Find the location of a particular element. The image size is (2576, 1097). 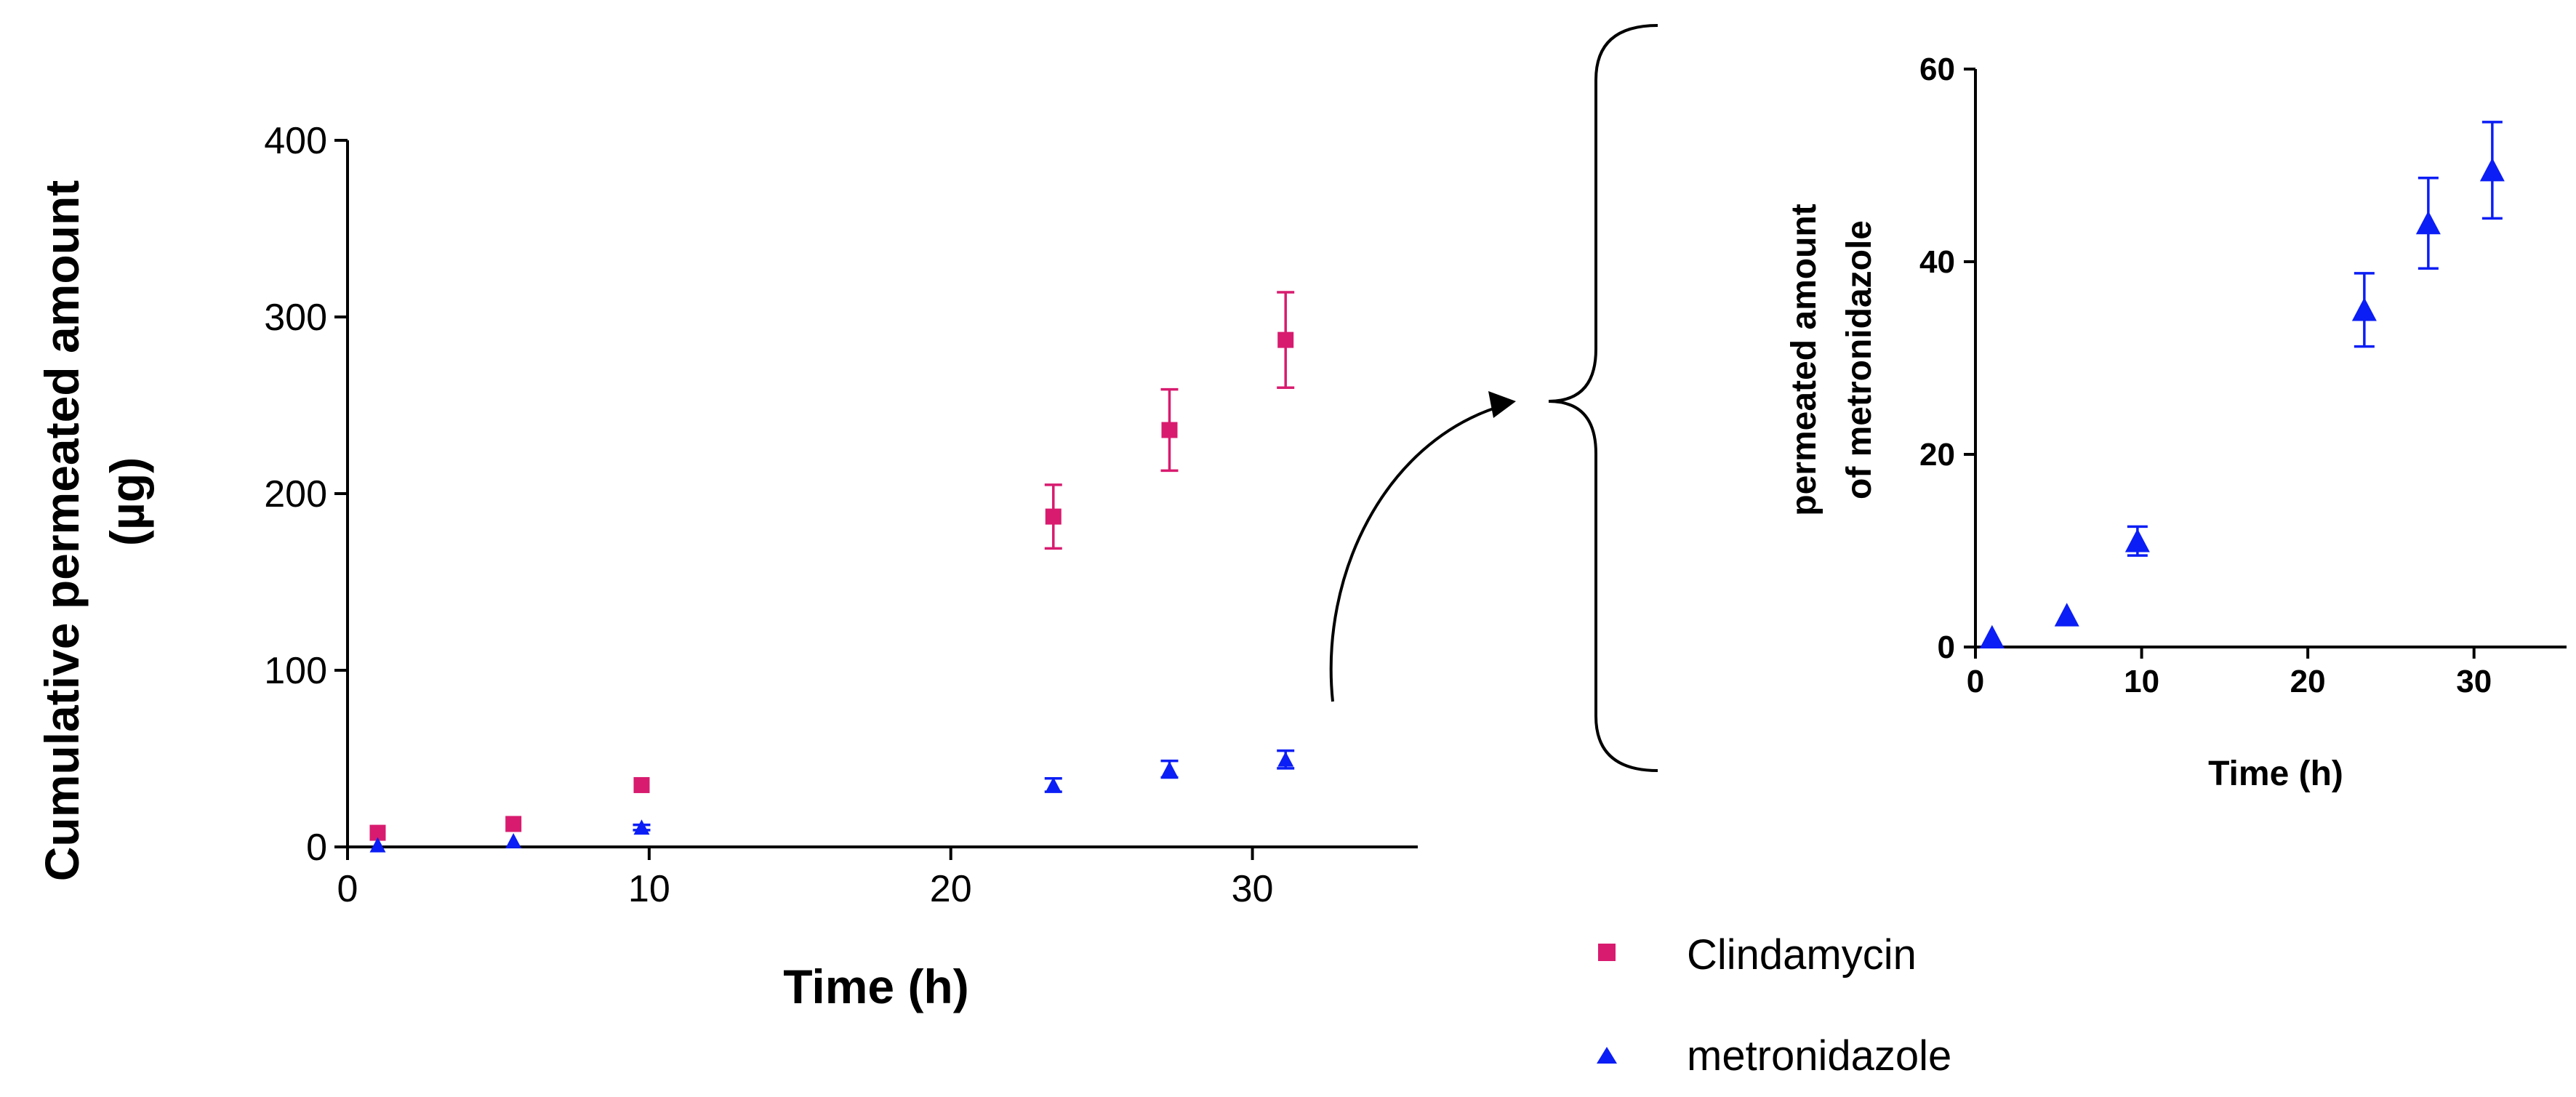

main-x-label: Time (h) is located at coordinates (875, 986).